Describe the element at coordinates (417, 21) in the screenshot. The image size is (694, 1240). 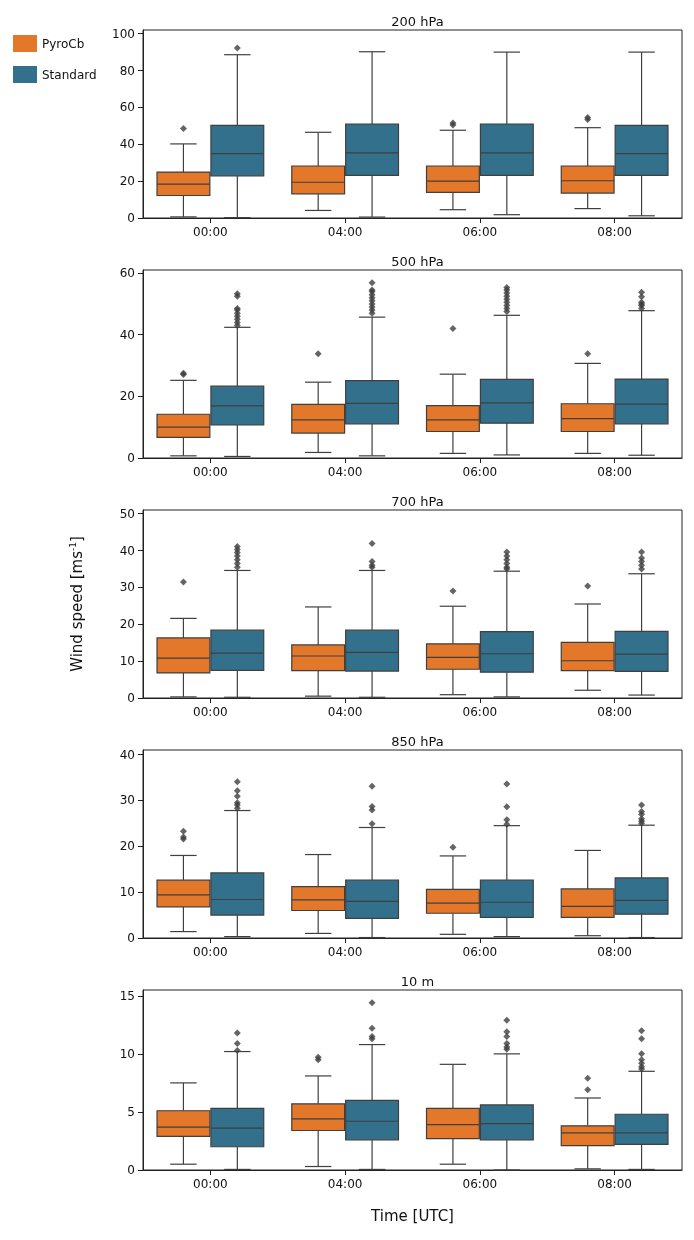
I see `chart-title: 200 hPa` at that location.